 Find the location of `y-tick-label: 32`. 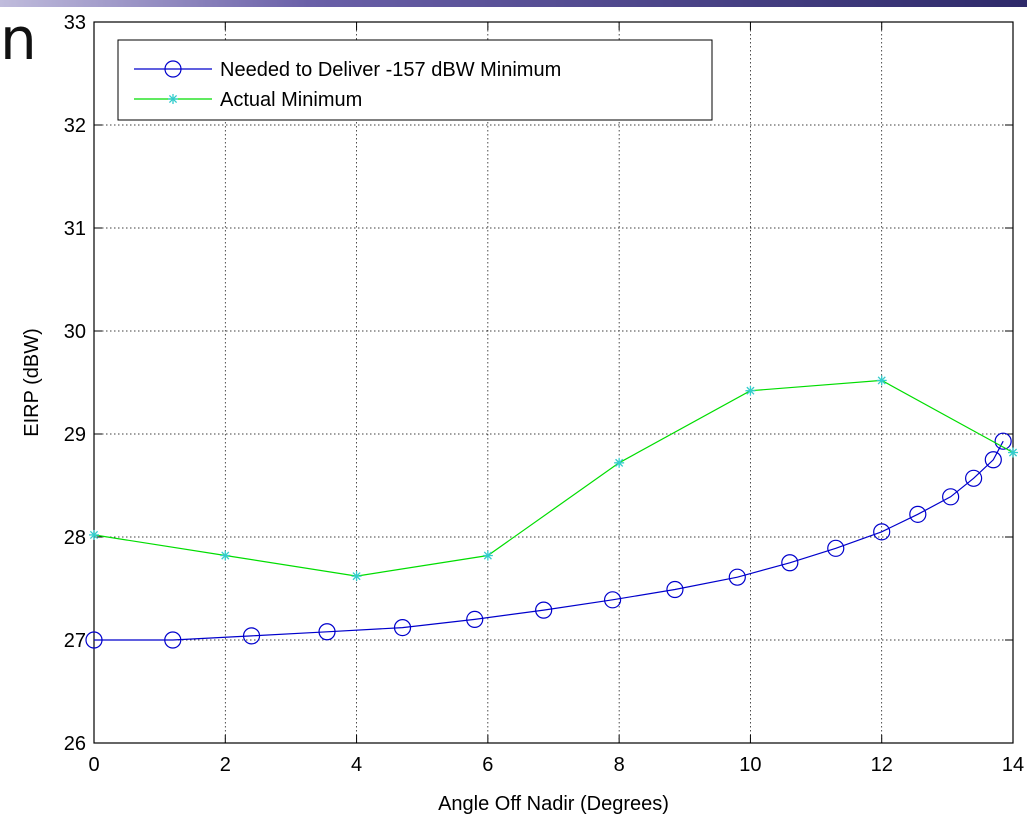

y-tick-label: 32 is located at coordinates (75, 126).